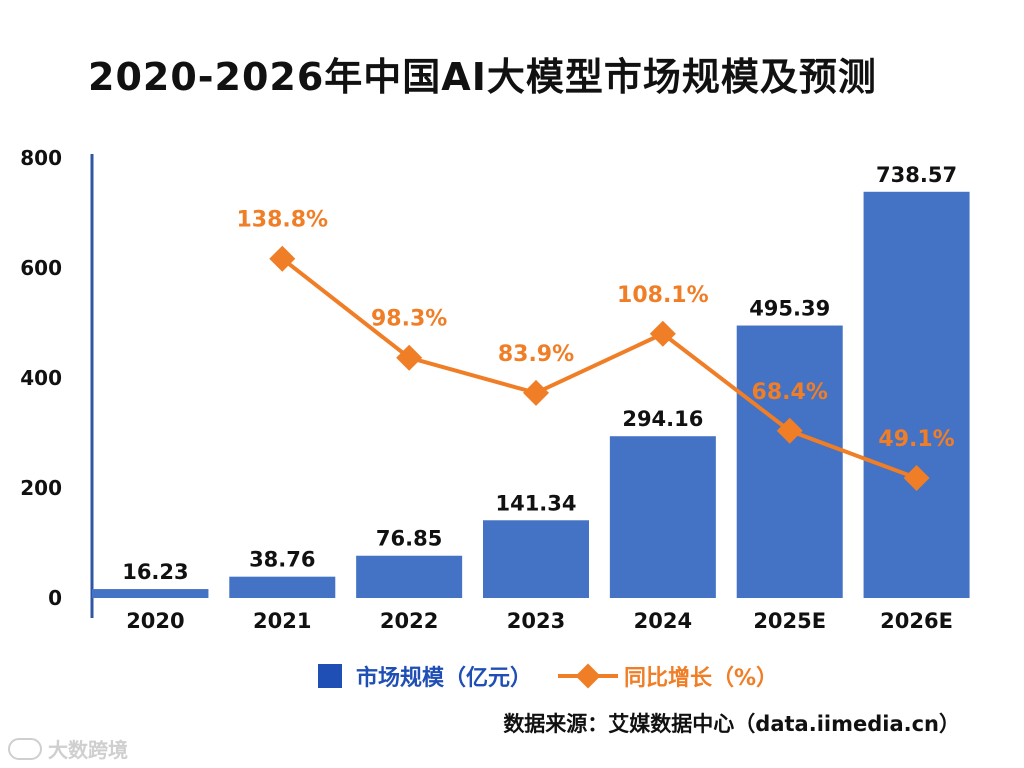 The width and height of the screenshot is (1024, 768). What do you see at coordinates (444, 678) in the screenshot?
I see `legend-bar-label: 市场规模（亿元）` at bounding box center [444, 678].